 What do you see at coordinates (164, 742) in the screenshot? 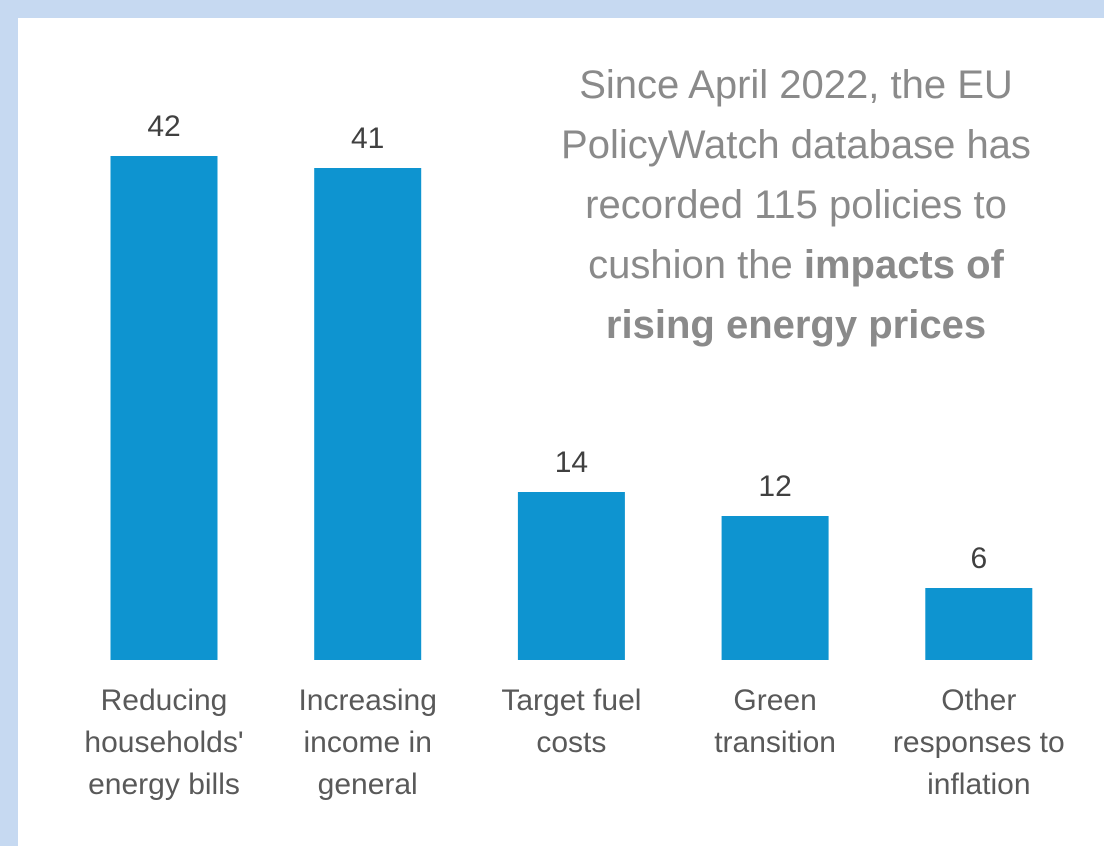
I see `x-tick-label: Reducing households' energy bills` at bounding box center [164, 742].